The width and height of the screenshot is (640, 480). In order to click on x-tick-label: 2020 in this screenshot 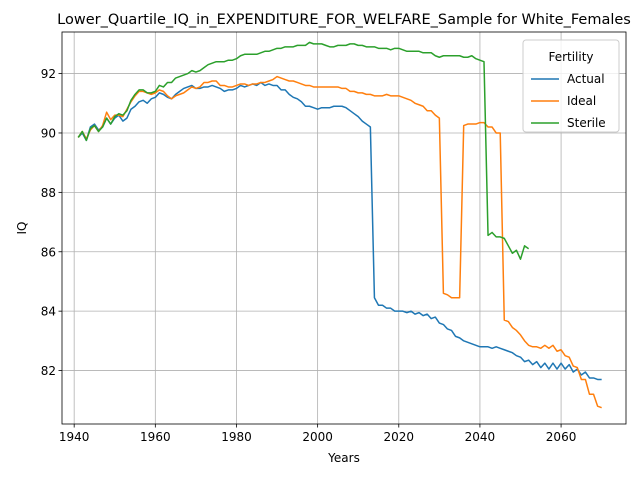, I will do `click(399, 437)`.